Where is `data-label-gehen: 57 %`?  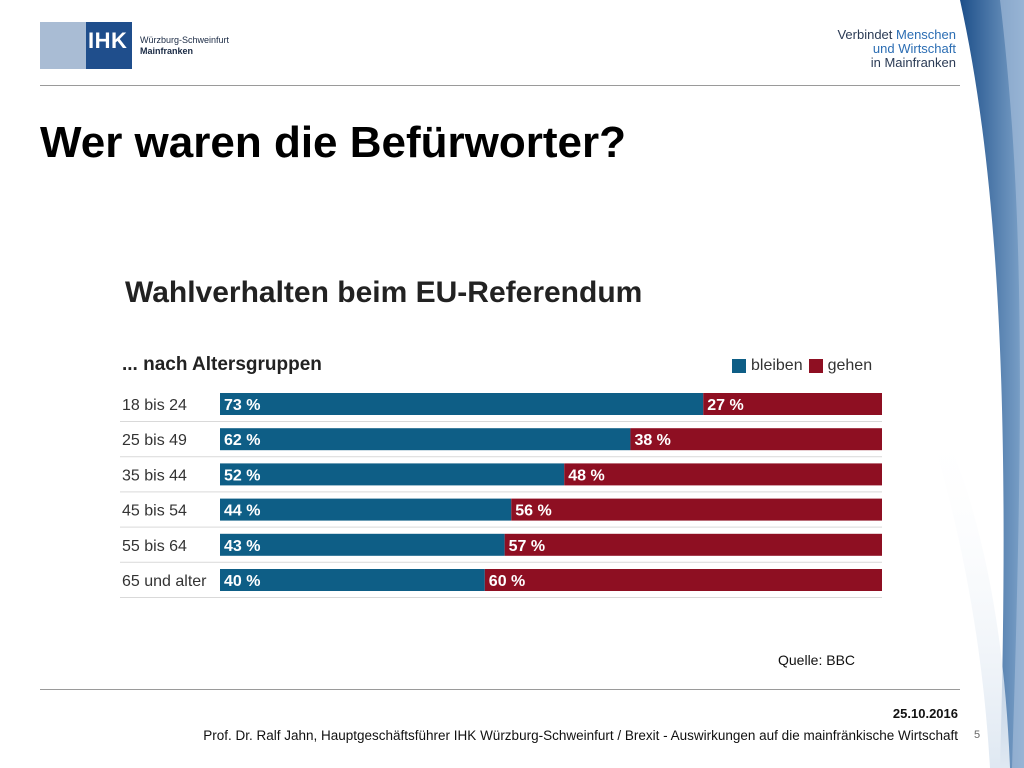
data-label-gehen: 57 % is located at coordinates (527, 546).